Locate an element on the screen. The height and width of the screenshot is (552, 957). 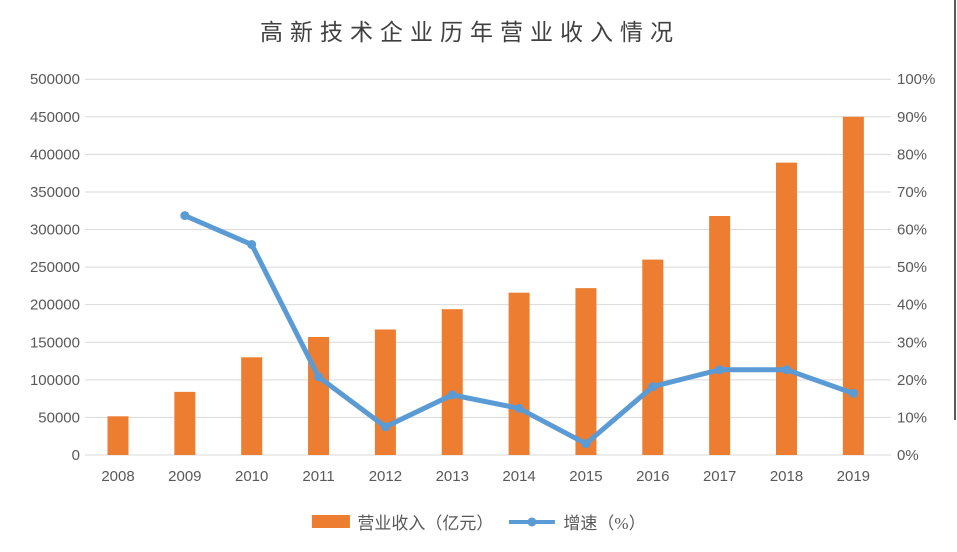
y-axis-left-tick-label: 0 is located at coordinates (76, 455).